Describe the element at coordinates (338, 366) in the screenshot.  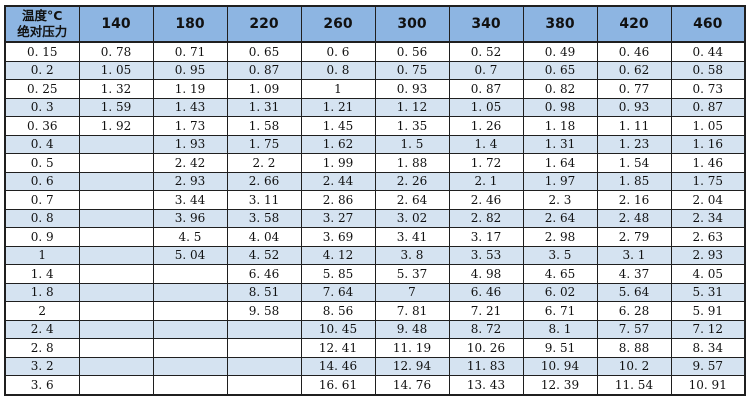
I see `value-cell: 14. 46` at that location.